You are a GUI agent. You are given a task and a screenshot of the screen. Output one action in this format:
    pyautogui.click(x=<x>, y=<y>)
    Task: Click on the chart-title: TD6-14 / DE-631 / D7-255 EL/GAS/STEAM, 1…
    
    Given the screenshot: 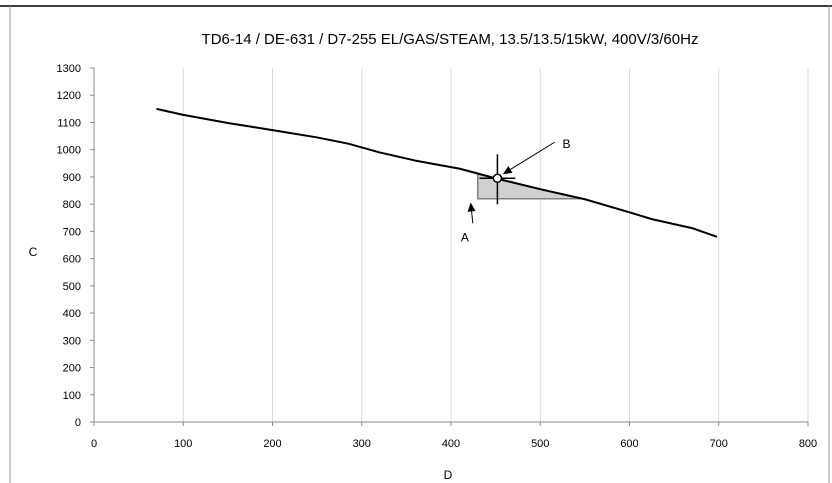 What is the action you would take?
    pyautogui.click(x=450, y=39)
    